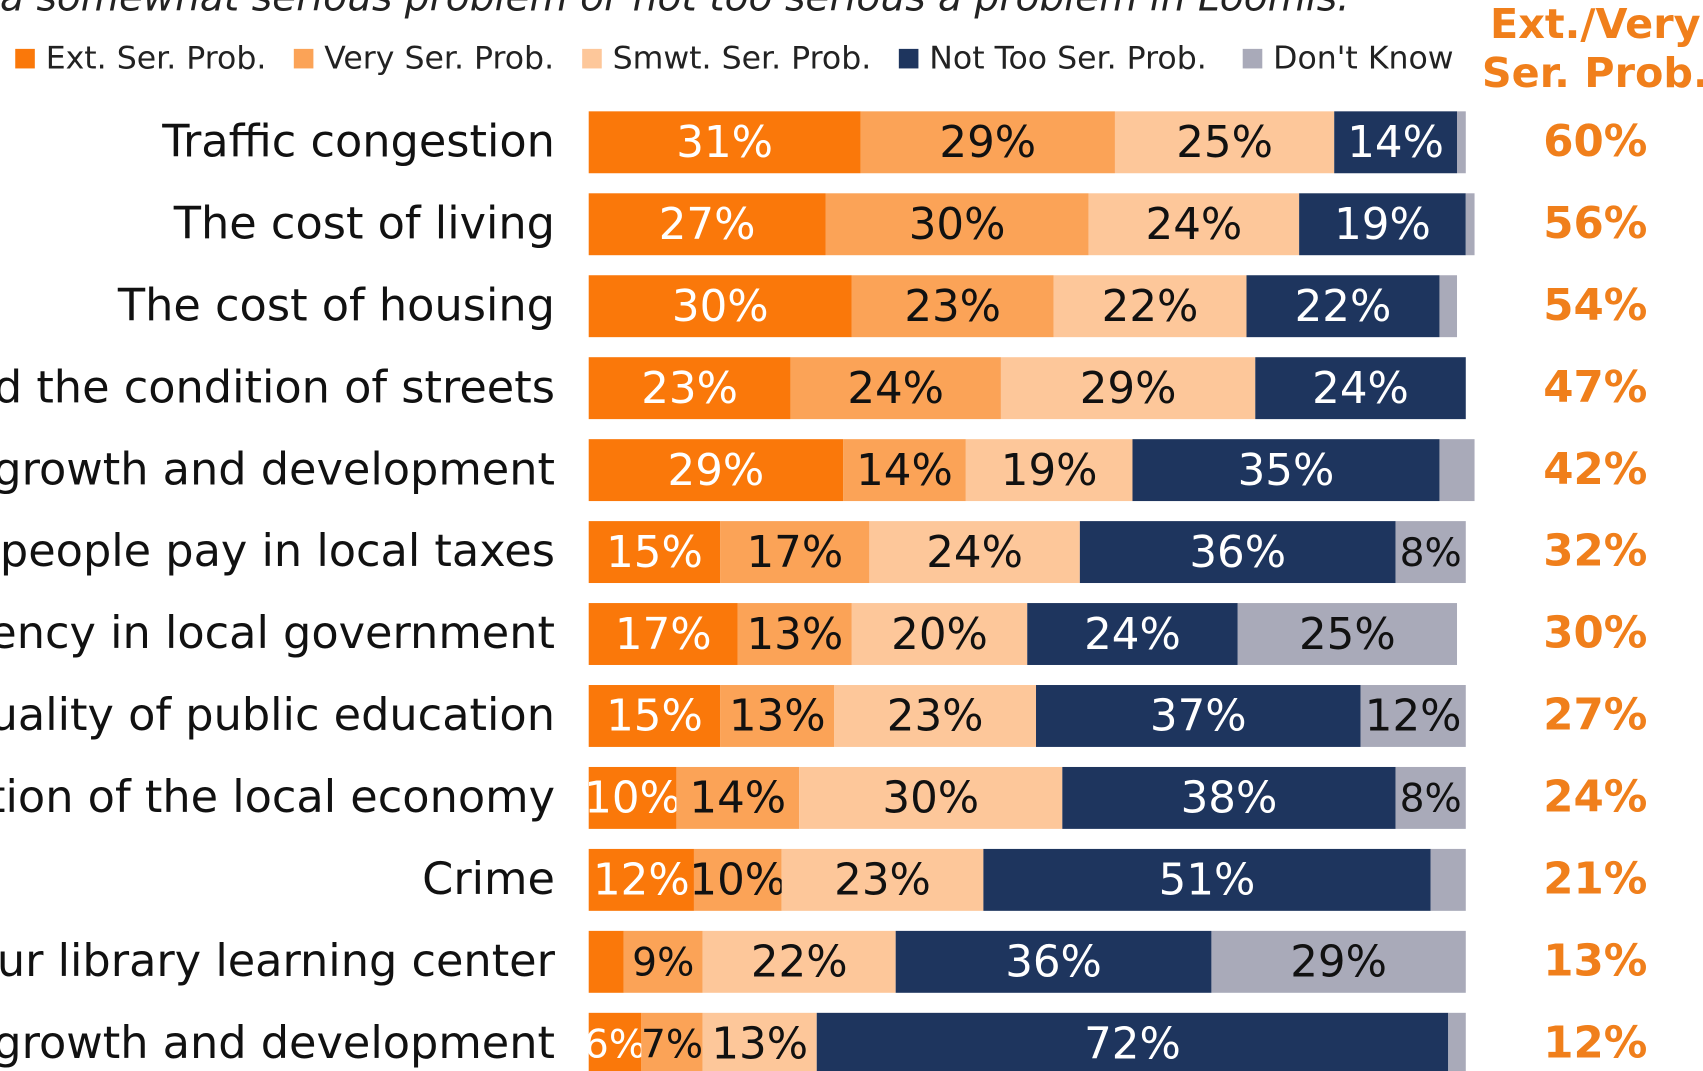 The width and height of the screenshot is (1703, 1071). I want to click on category-label: ciency in local government, so click(277, 633).